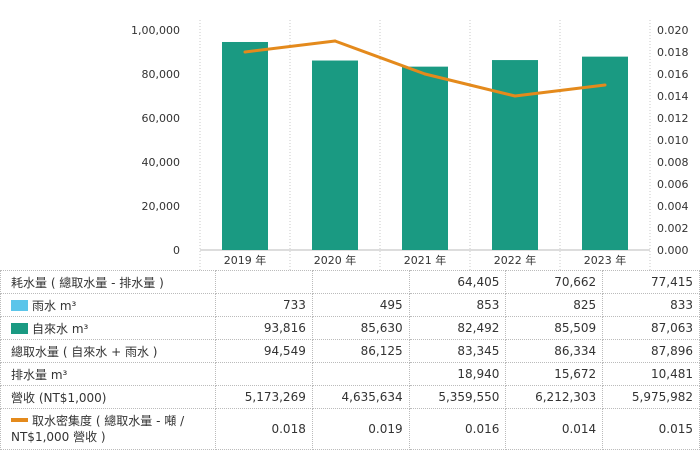 The width and height of the screenshot is (700, 450). What do you see at coordinates (673, 228) in the screenshot?
I see `y-right-tick-label: 0.002` at bounding box center [673, 228].